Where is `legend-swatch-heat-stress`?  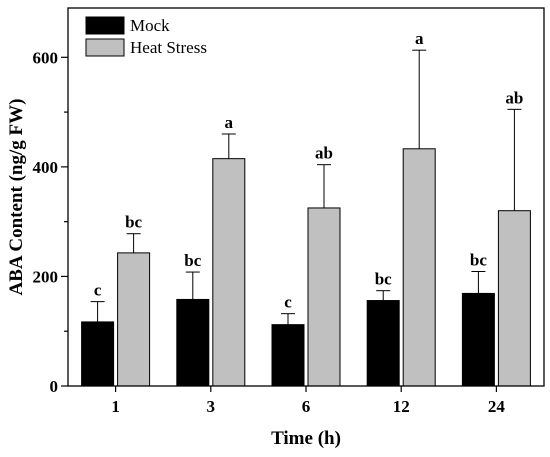
legend-swatch-heat-stress is located at coordinates (105, 47).